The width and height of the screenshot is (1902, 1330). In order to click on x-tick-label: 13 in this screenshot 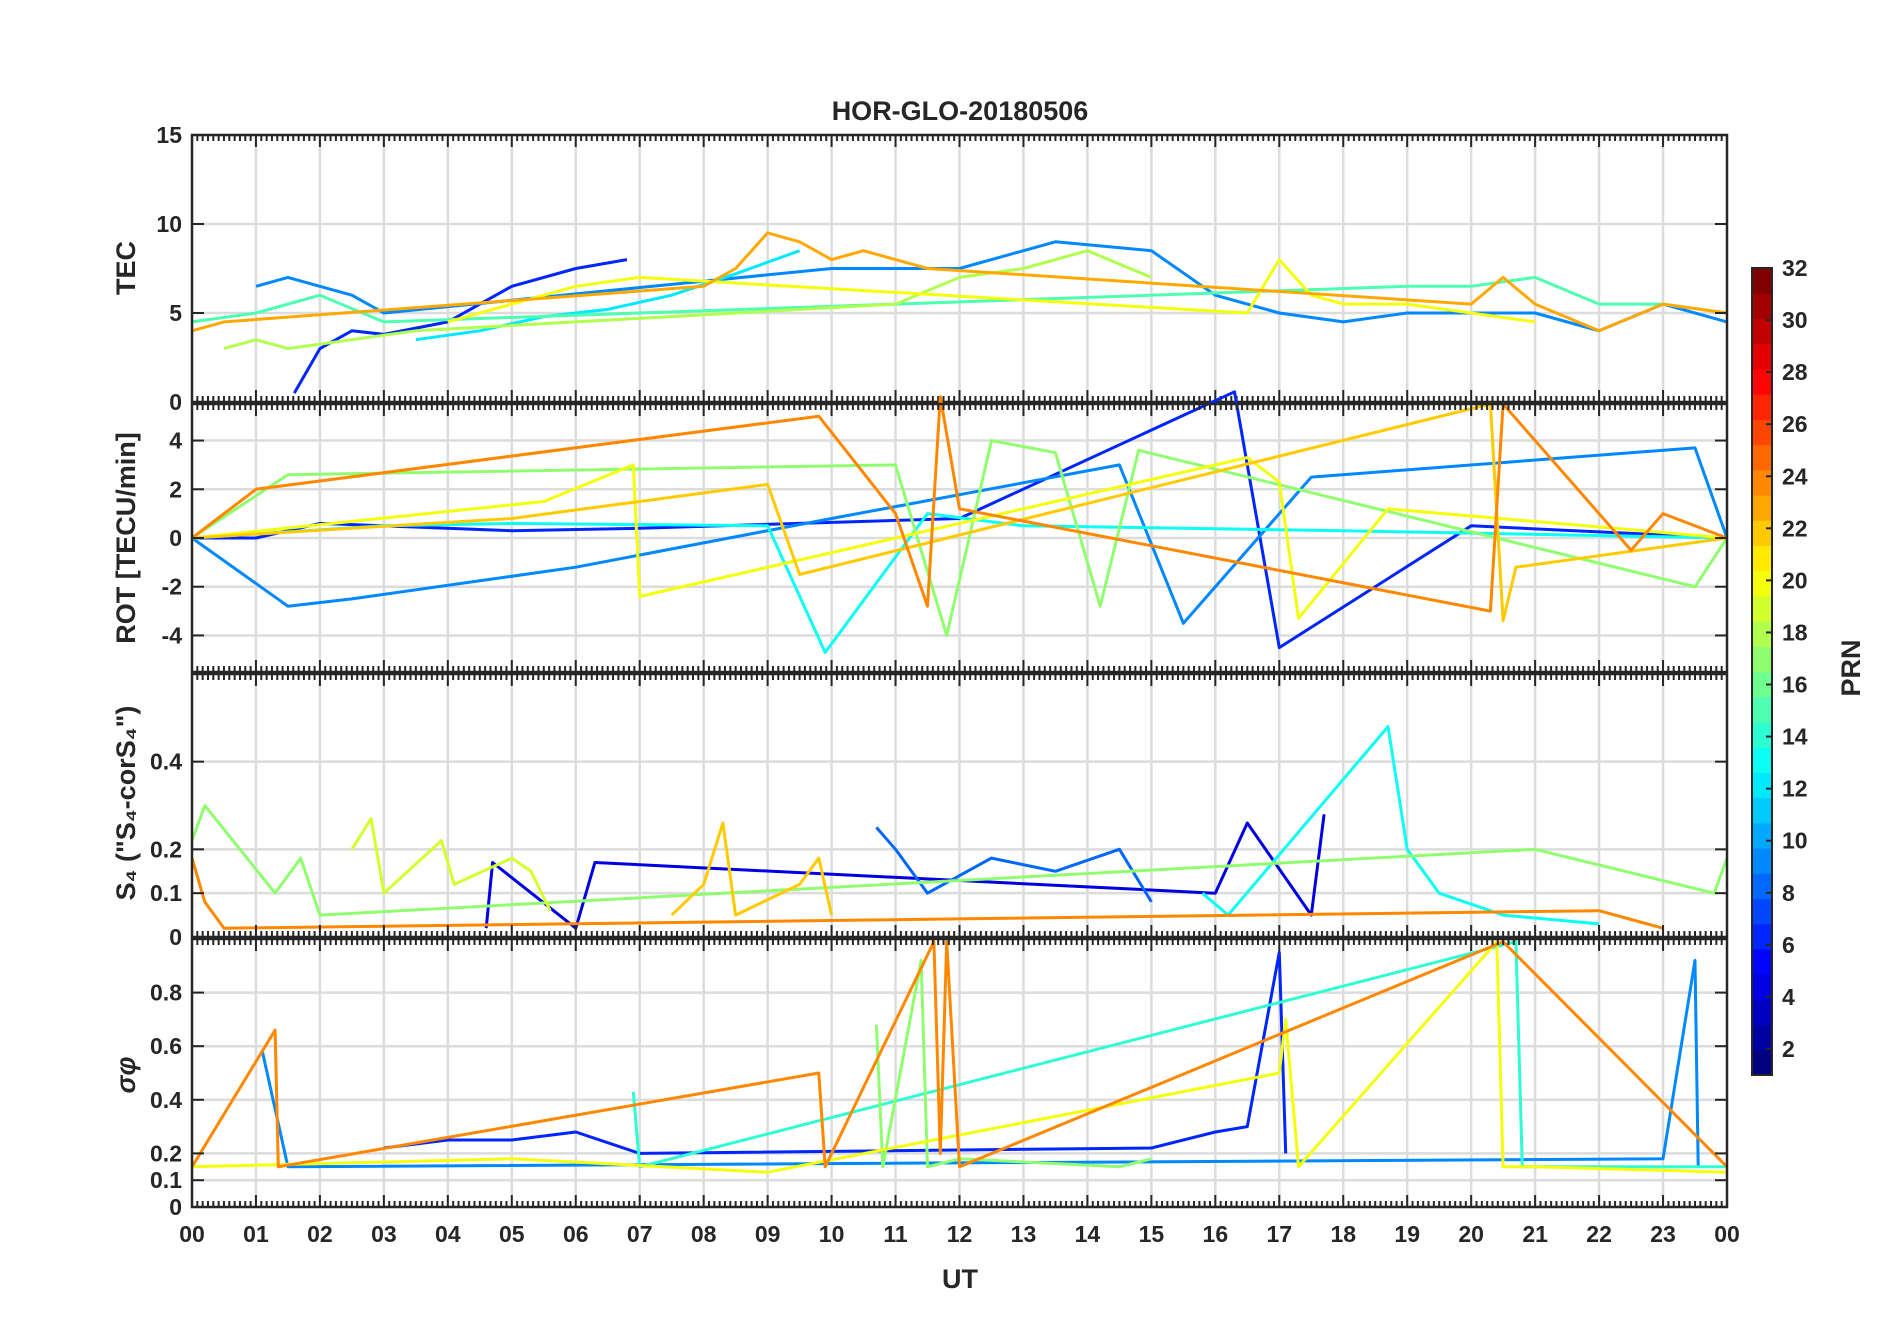, I will do `click(1024, 1234)`.